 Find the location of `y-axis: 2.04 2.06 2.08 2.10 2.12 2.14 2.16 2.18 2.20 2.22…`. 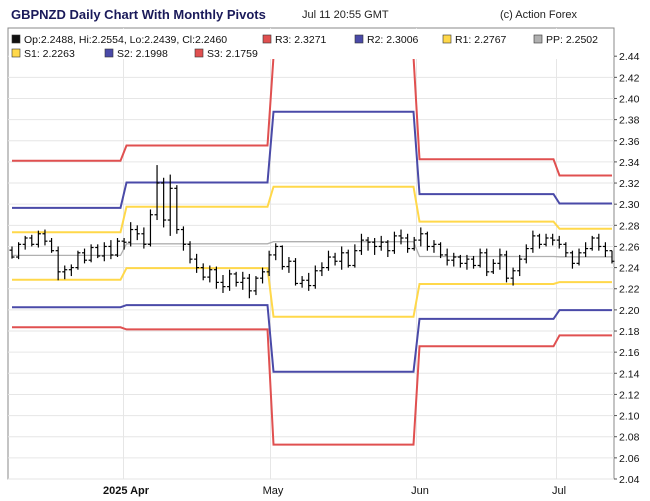

y-axis: 2.04 2.06 2.08 2.10 2.12 2.14 2.16 2.18 2.20 2.22… is located at coordinates (627, 268).